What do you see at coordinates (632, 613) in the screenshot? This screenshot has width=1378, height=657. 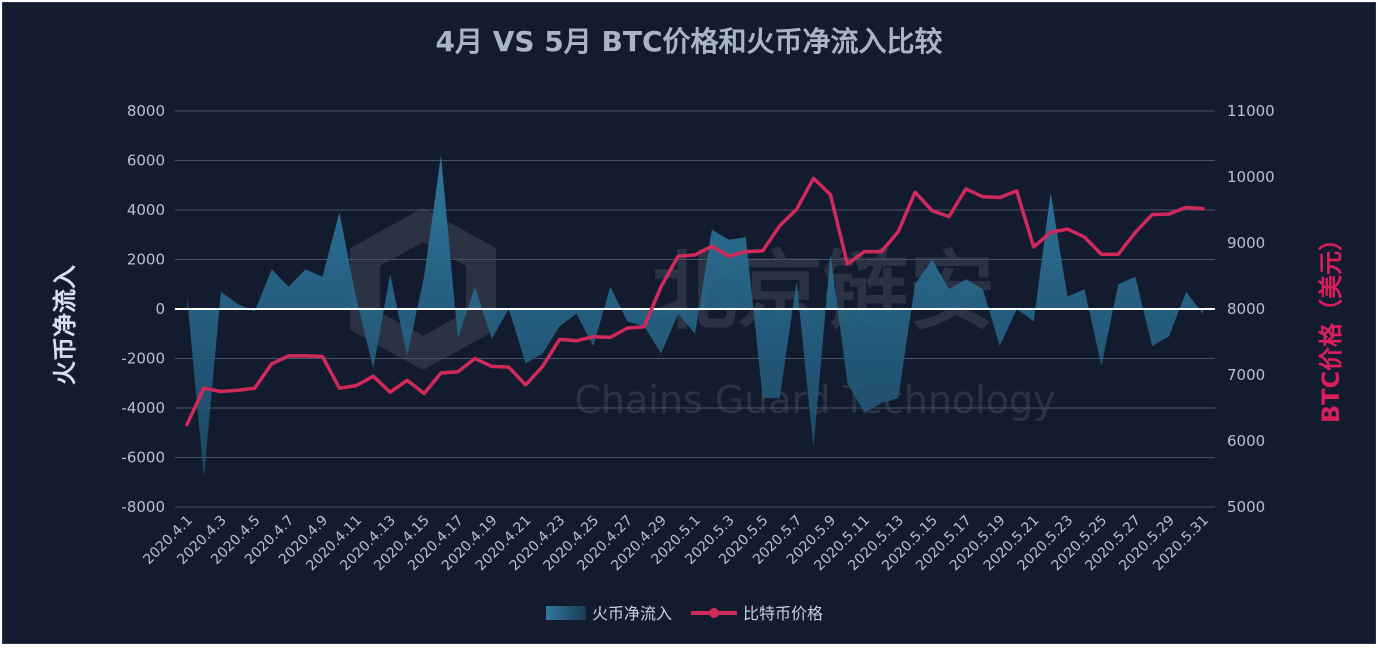 I see `legend-label-inflow: 火币净流入` at bounding box center [632, 613].